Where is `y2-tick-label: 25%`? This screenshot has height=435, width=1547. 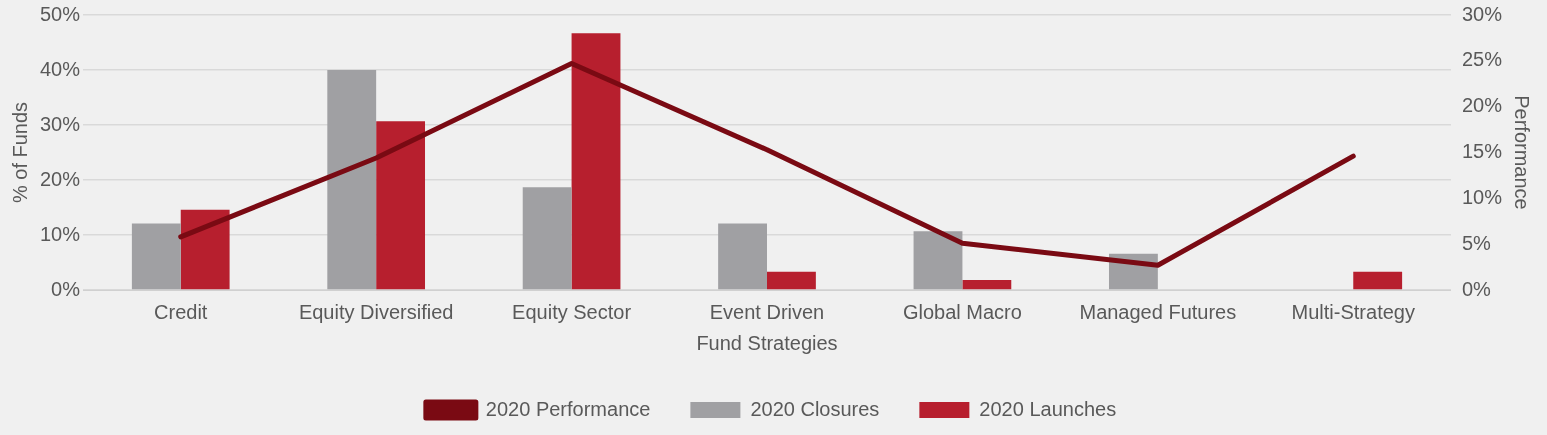
y2-tick-label: 25% is located at coordinates (1482, 59).